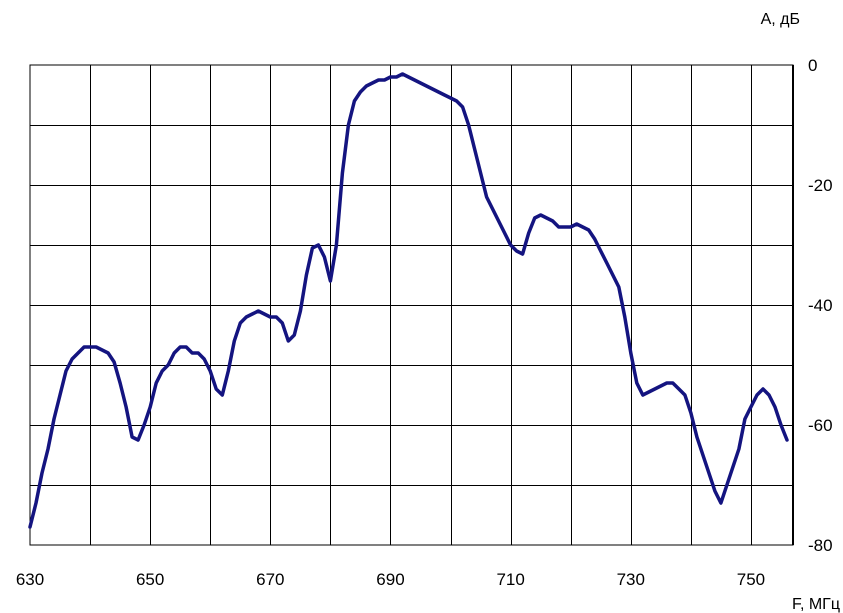  I want to click on x-tick-label: 730, so click(631, 579).